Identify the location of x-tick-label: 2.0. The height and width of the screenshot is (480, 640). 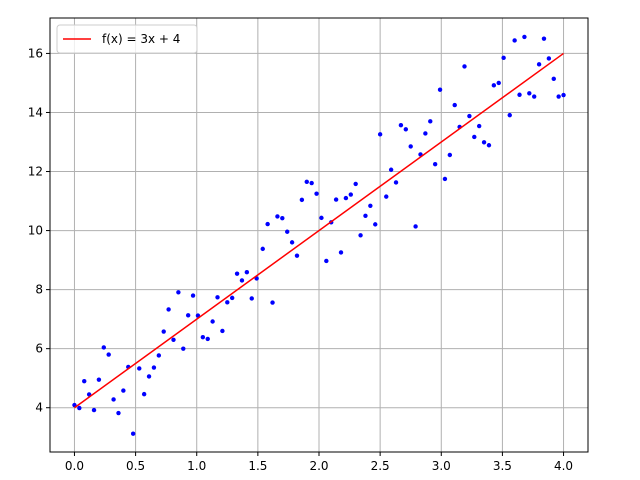
(318, 466).